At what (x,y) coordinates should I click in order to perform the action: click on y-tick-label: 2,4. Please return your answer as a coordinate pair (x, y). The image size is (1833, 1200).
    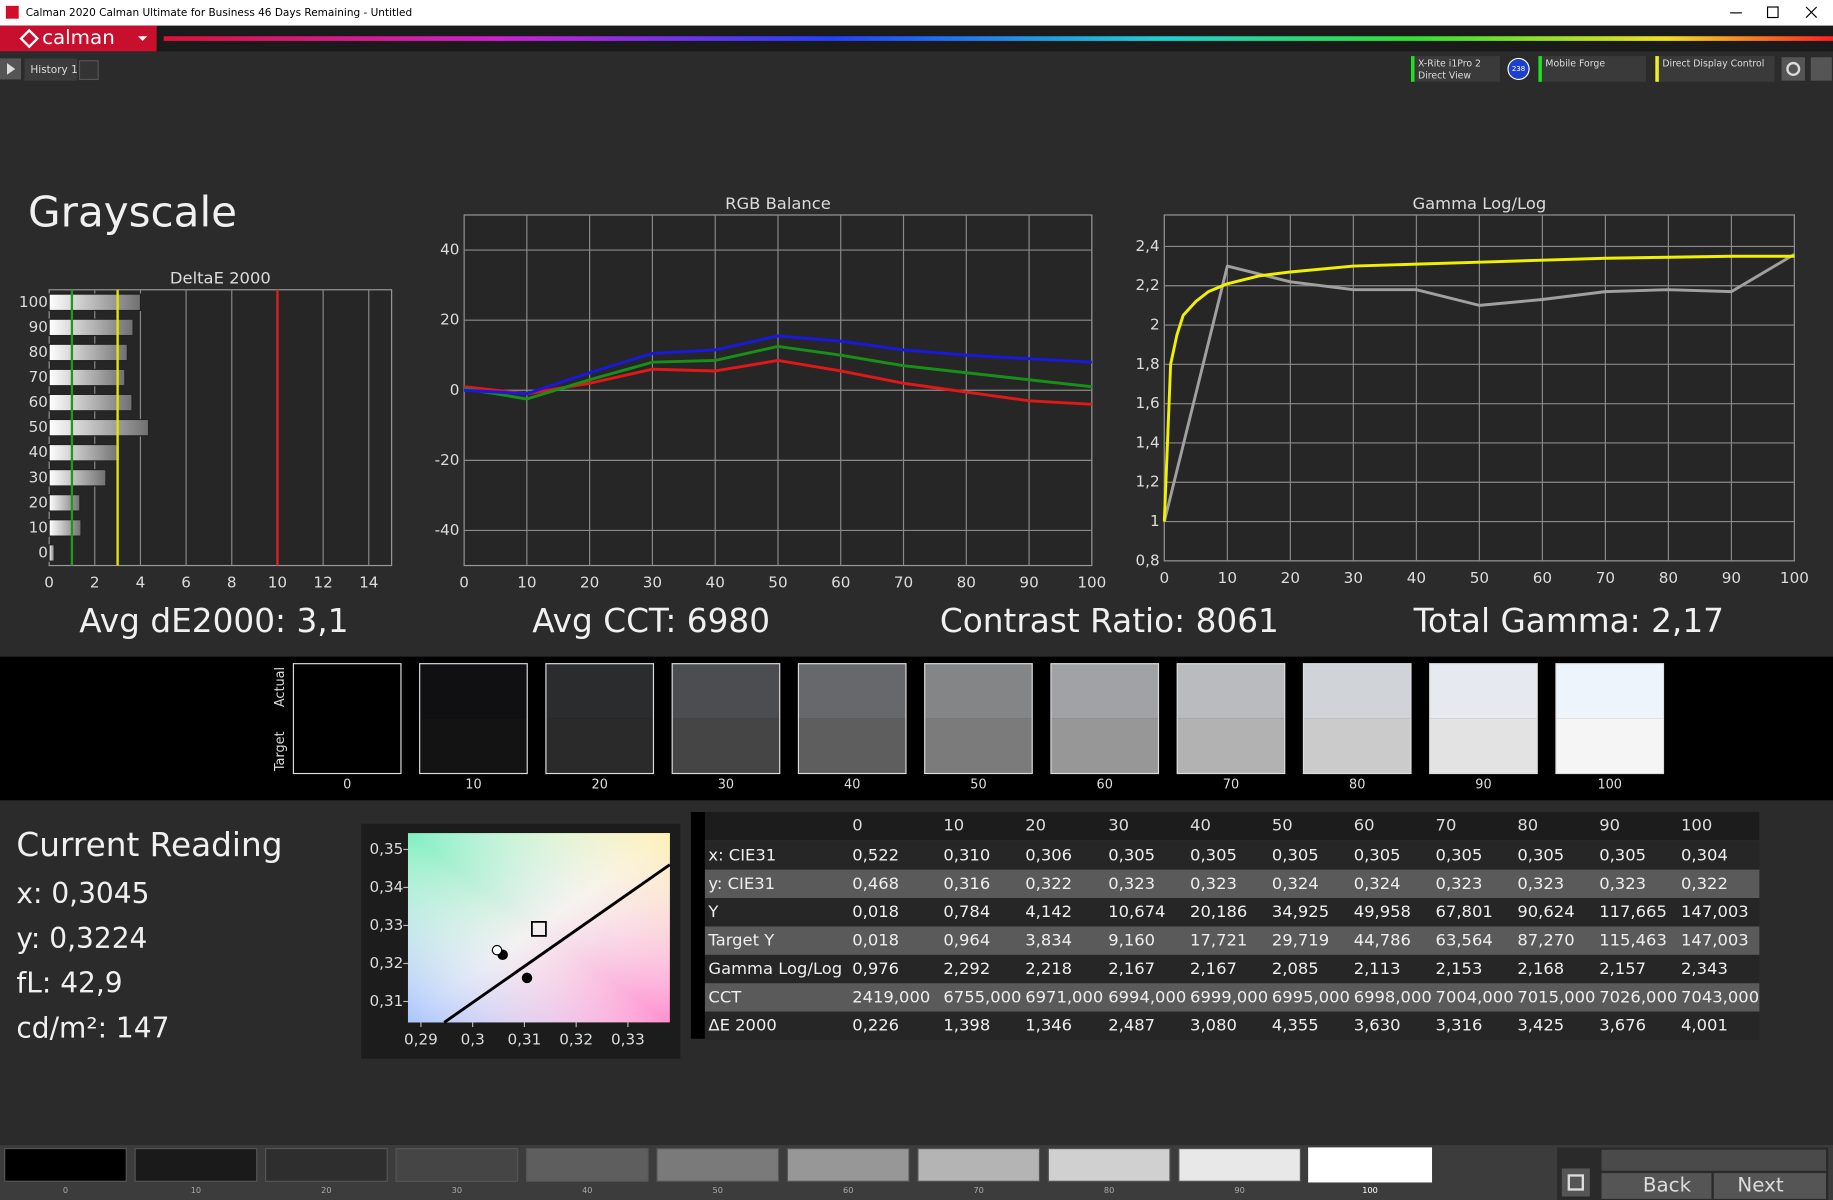
    Looking at the image, I should click on (1147, 246).